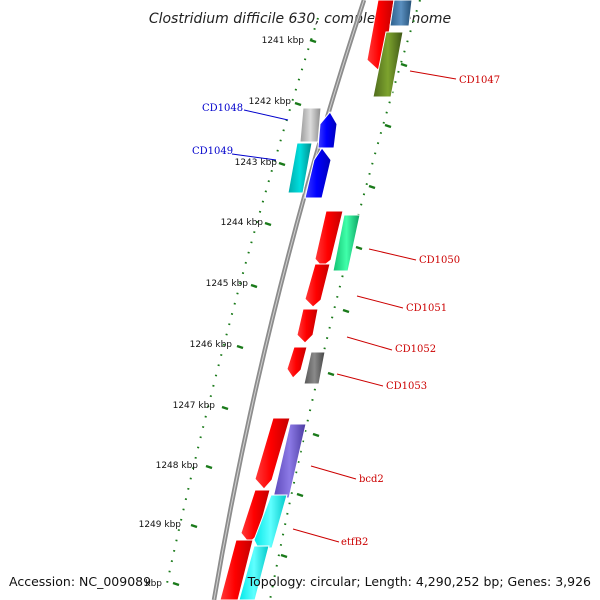  I want to click on genes-inner-lane, so click(304, 150).